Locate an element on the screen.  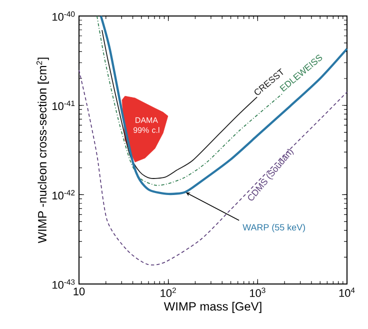
y-tick-label: 10$^{-42}$ is located at coordinates (63, 195).